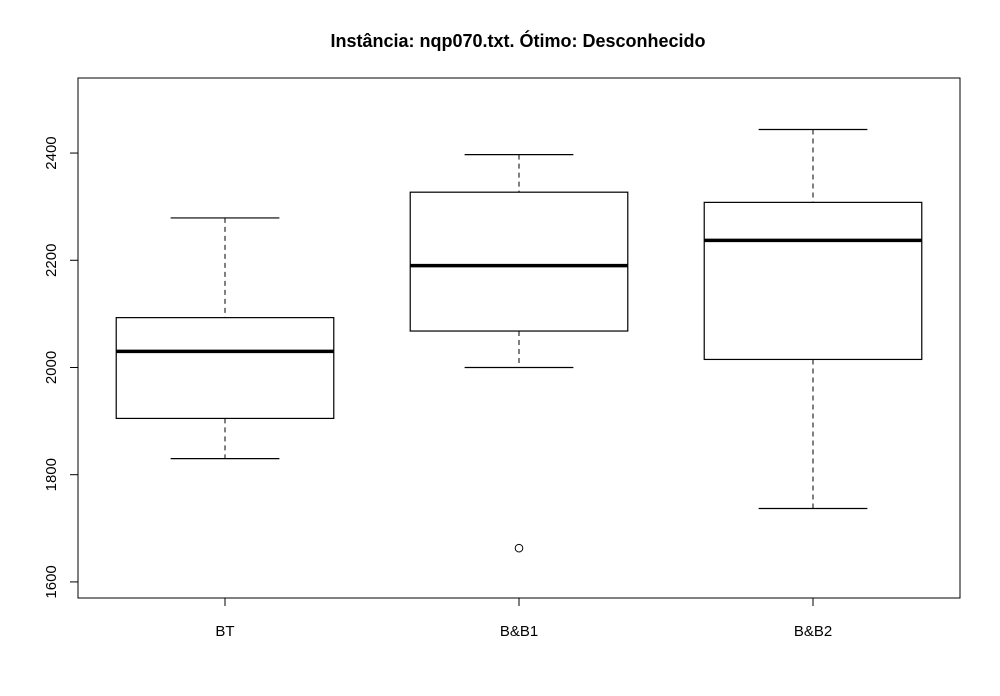 This screenshot has width=1000, height=696. What do you see at coordinates (51, 152) in the screenshot?
I see `y-tick-label: 2400` at bounding box center [51, 152].